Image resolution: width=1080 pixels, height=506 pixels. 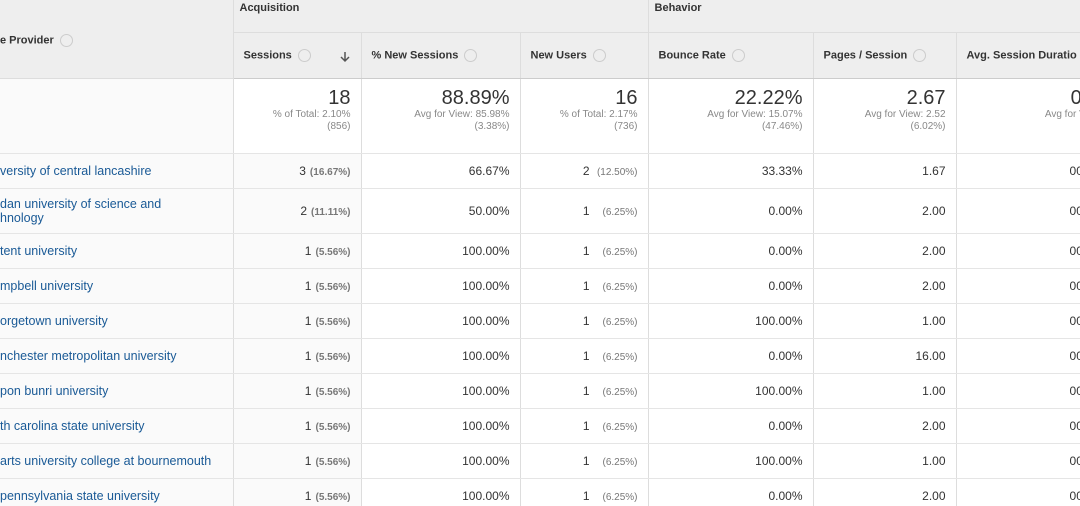 What do you see at coordinates (1023, 127) in the screenshot?
I see `summary-note: (-` at bounding box center [1023, 127].